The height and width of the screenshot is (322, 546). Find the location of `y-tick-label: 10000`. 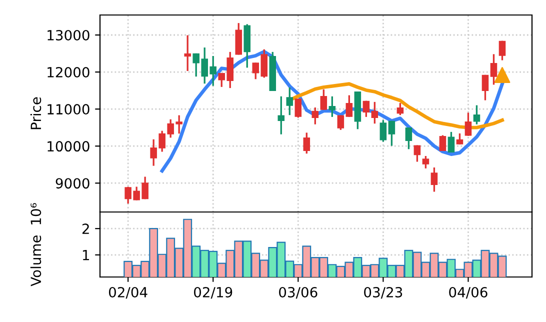

y-tick-label: 10000 is located at coordinates (69, 146).